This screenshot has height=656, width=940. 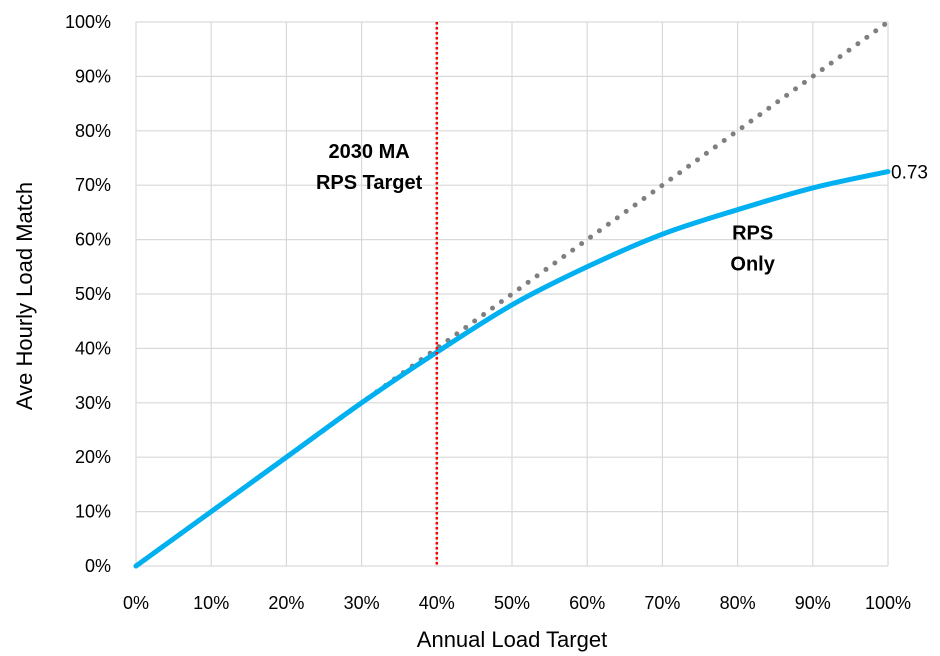 I want to click on y-tick-label: 90%, so click(x=93, y=76).